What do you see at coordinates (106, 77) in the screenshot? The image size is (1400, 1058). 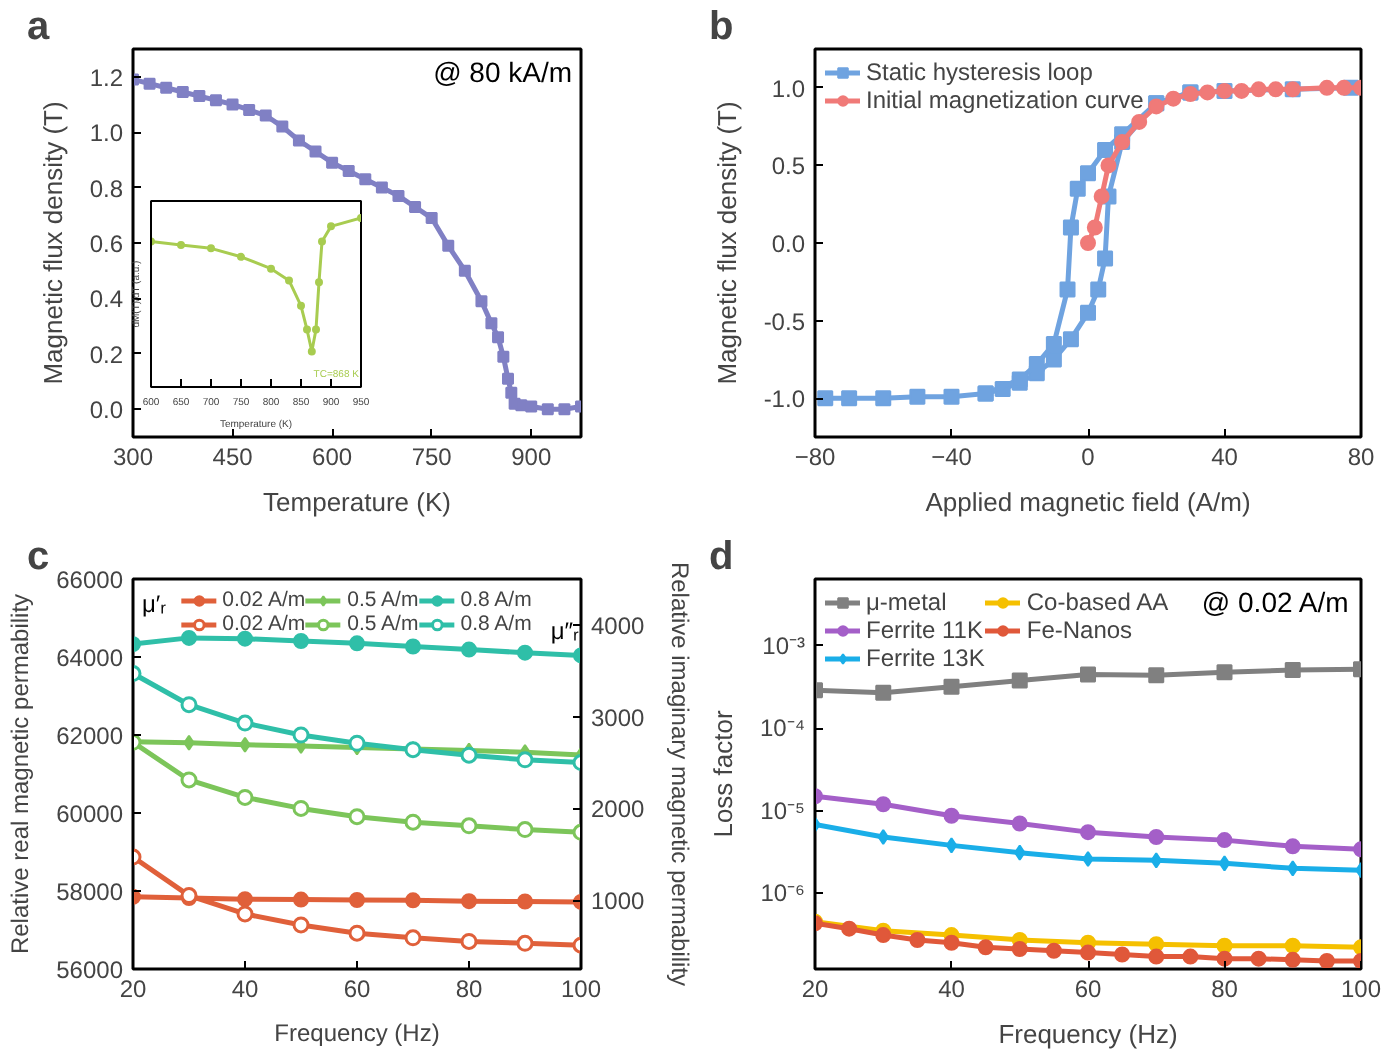 I see `y-tick-label: 1.2` at bounding box center [106, 77].